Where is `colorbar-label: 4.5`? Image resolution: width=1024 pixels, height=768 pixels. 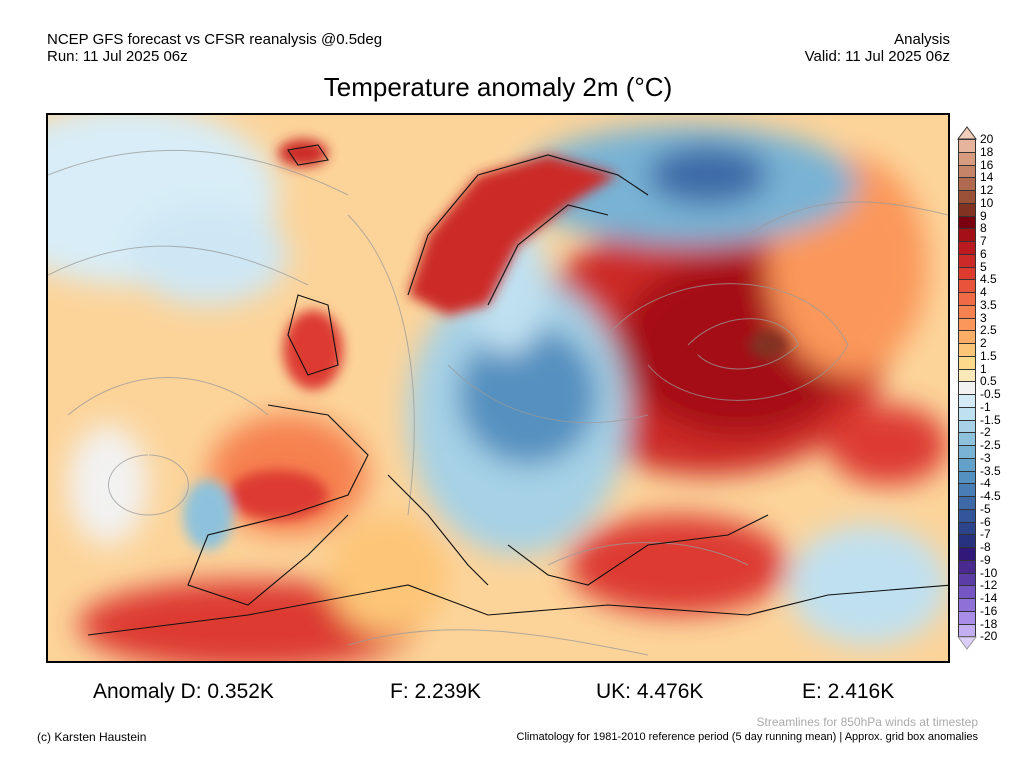
colorbar-label: 4.5 is located at coordinates (988, 279).